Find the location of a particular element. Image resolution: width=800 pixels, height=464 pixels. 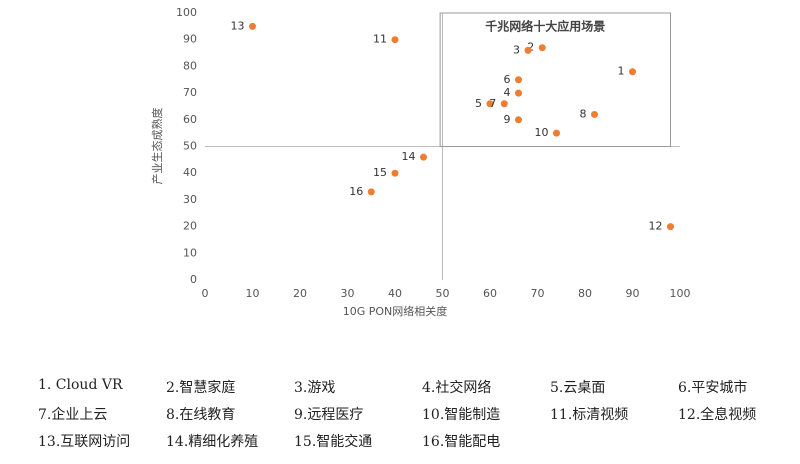

point-label: 13 is located at coordinates (238, 25).